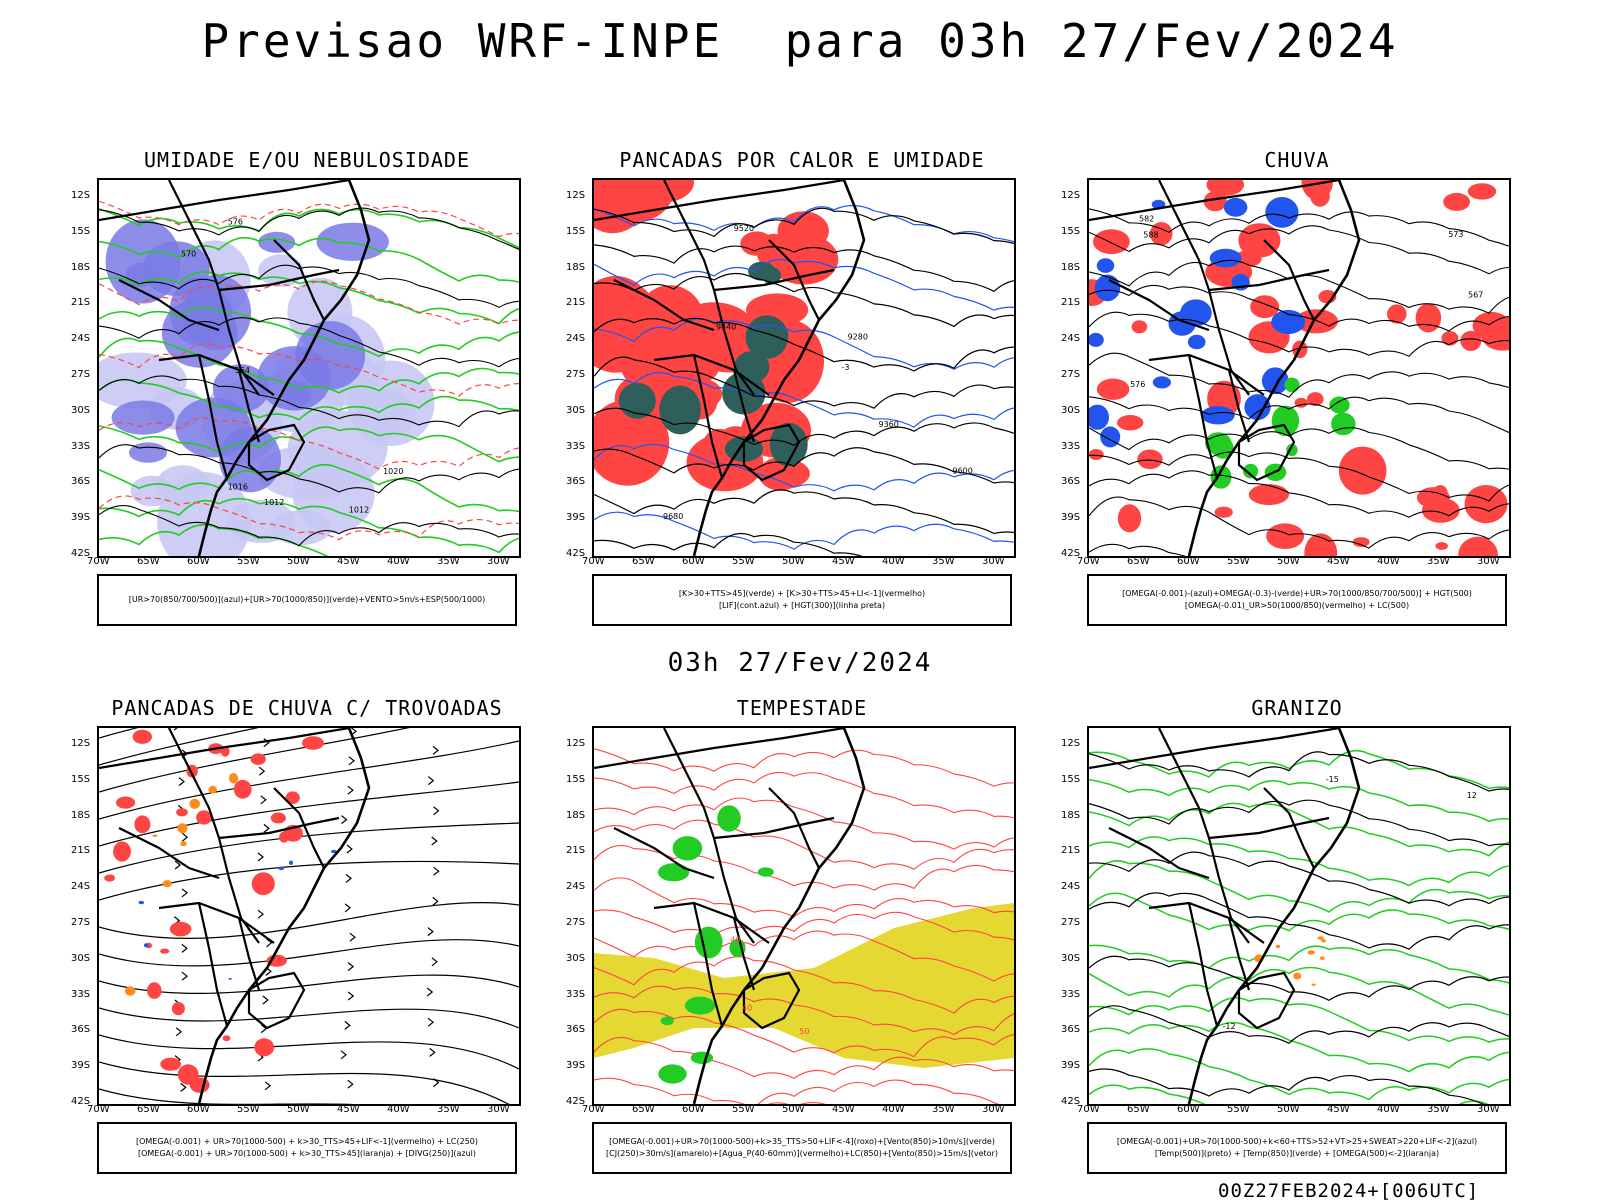 The image size is (1600, 1202). I want to click on panel-title-umidade: UMIDADE E/OU NEBULOSIDADE, so click(307, 160).